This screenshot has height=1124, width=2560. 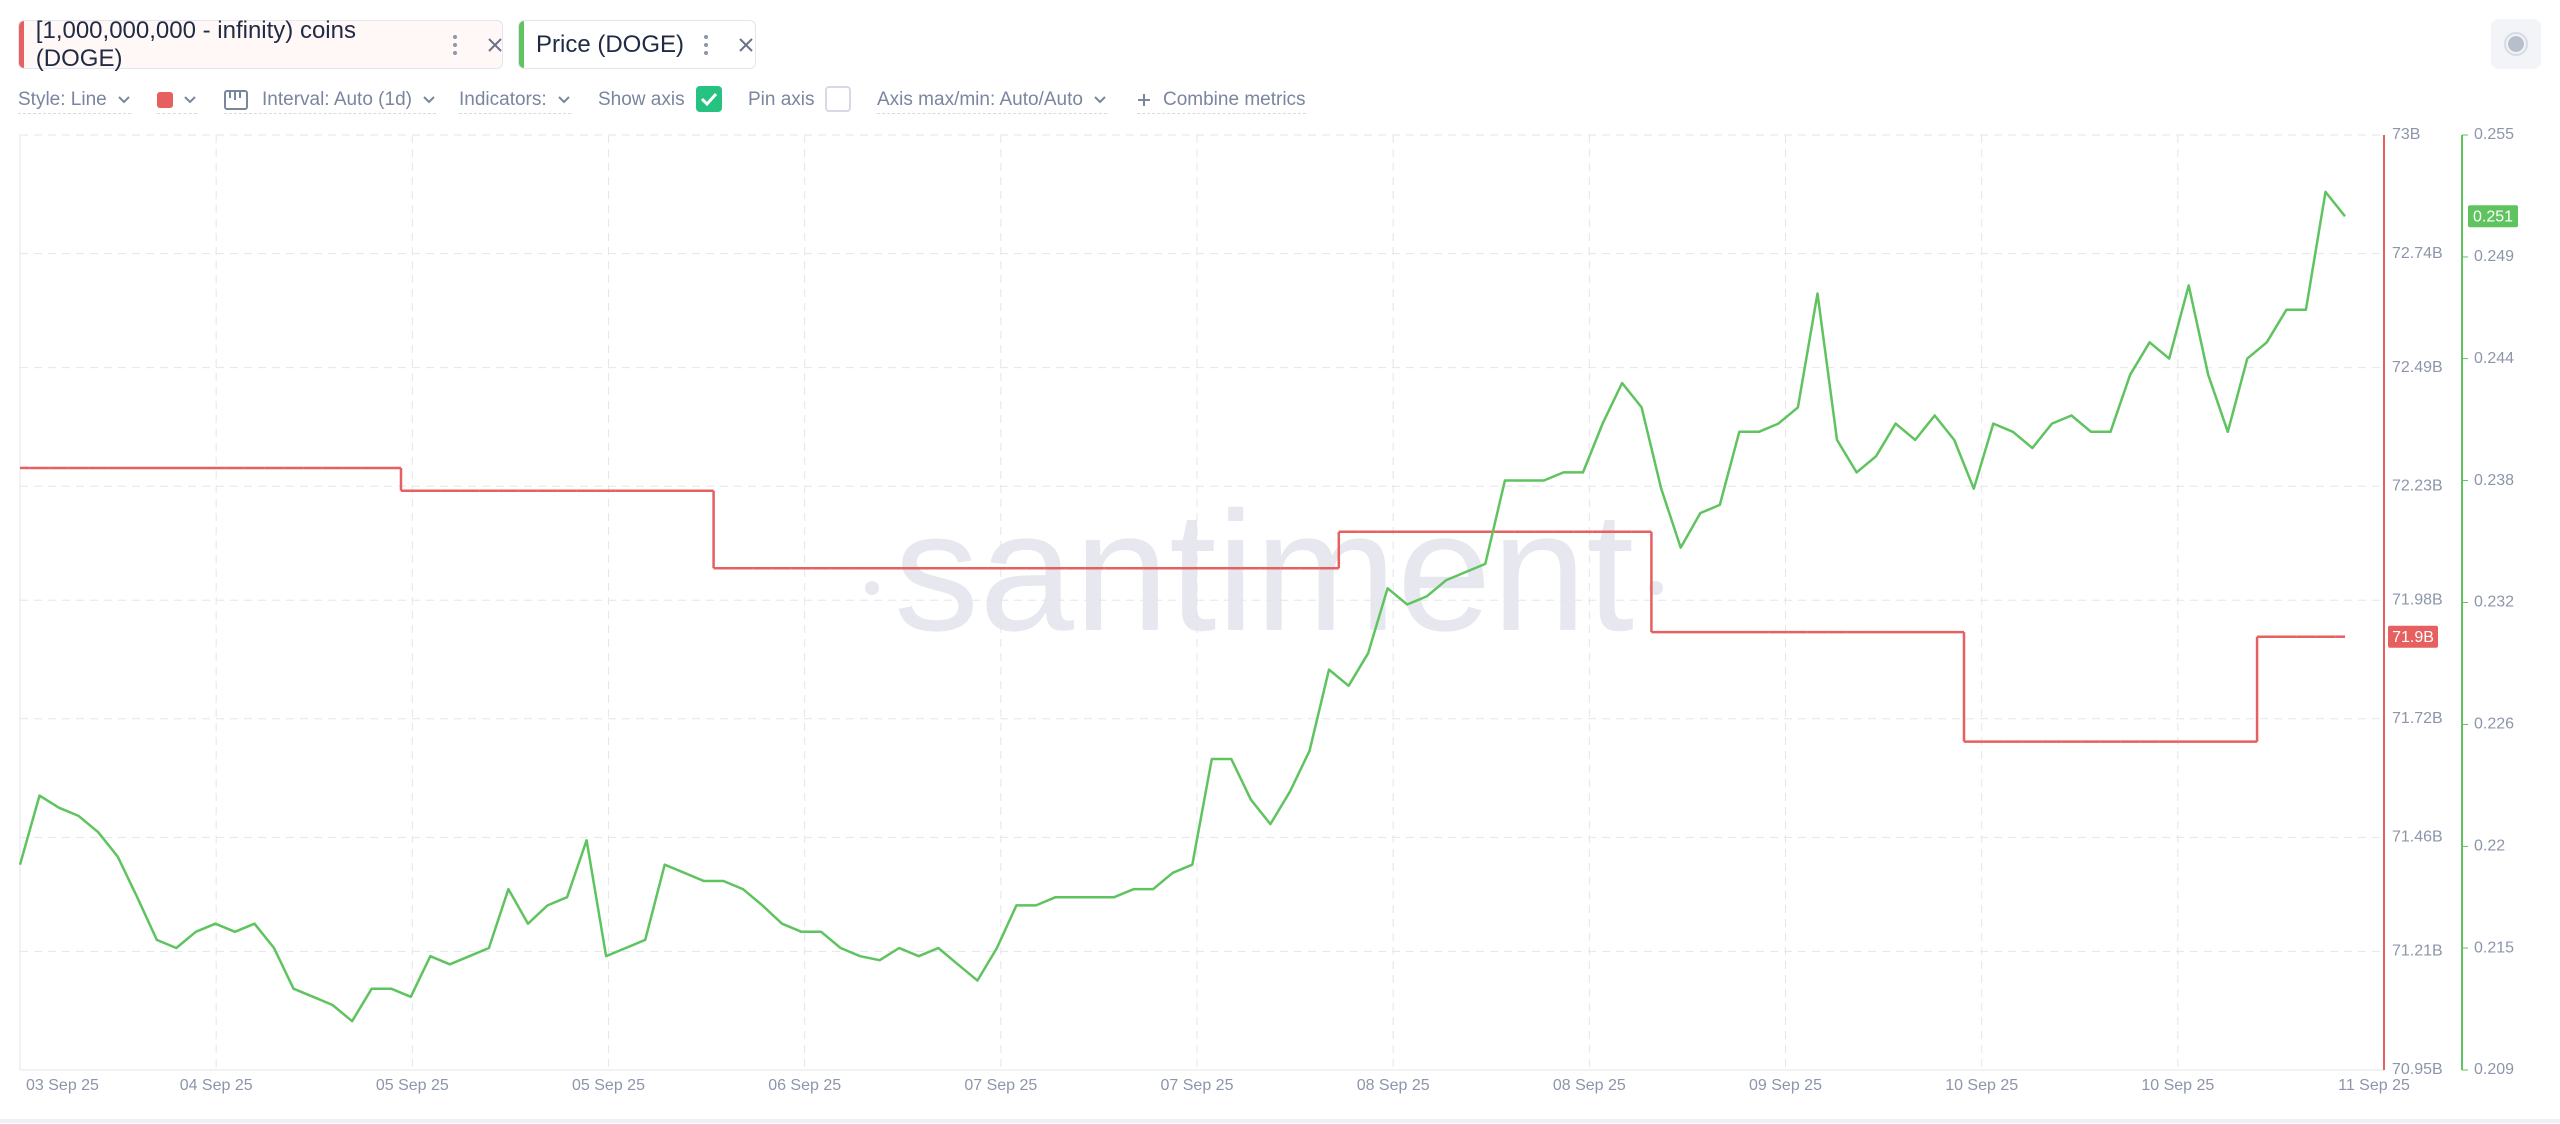 What do you see at coordinates (2406, 134) in the screenshot?
I see `y-tick-label: 73B` at bounding box center [2406, 134].